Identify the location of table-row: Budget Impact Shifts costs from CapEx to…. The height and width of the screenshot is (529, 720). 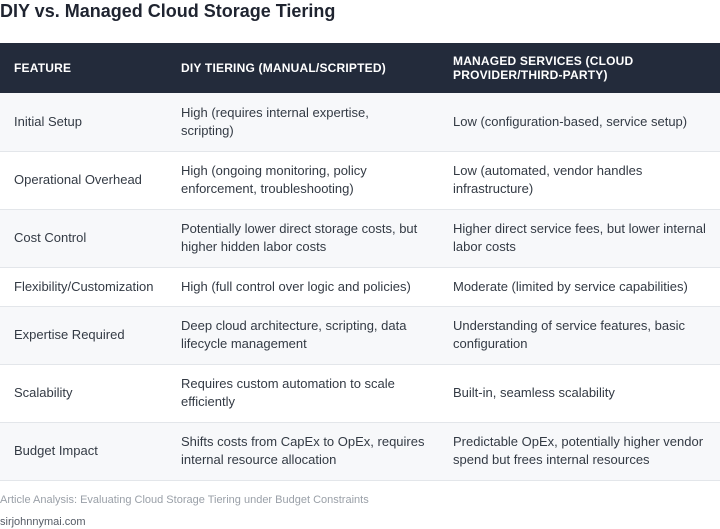
(360, 451).